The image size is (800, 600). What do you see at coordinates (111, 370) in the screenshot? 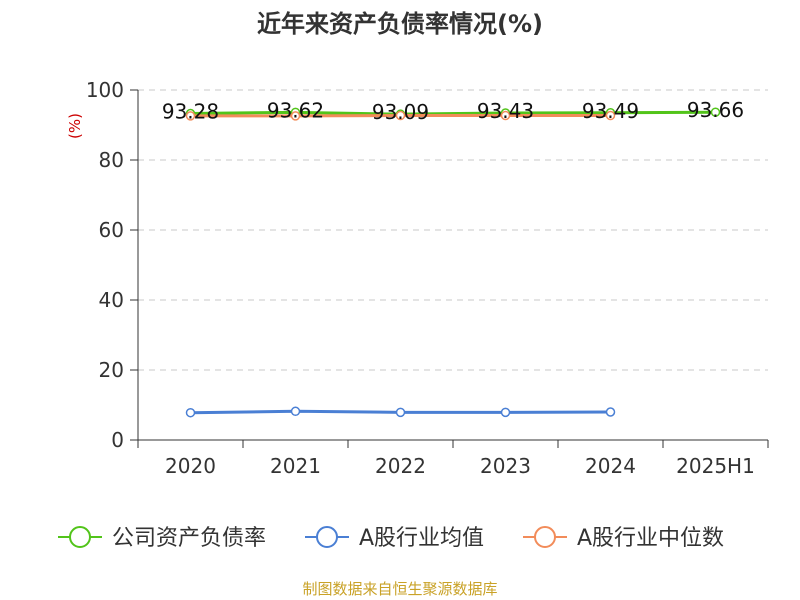
I see `y-tick-label: 20` at bounding box center [111, 370].